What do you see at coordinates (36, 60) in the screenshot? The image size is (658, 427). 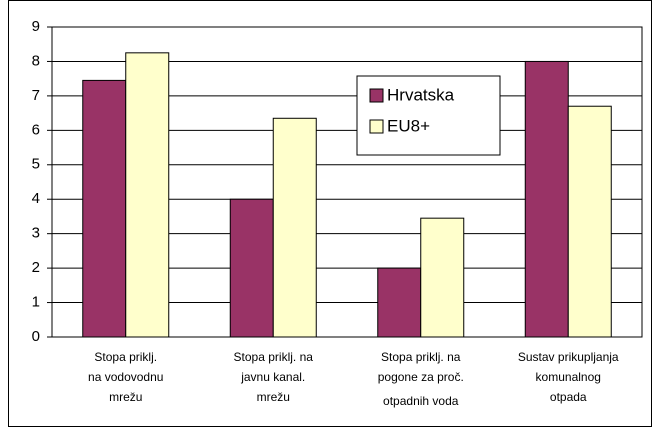 I see `y-tick-label: 8` at bounding box center [36, 60].